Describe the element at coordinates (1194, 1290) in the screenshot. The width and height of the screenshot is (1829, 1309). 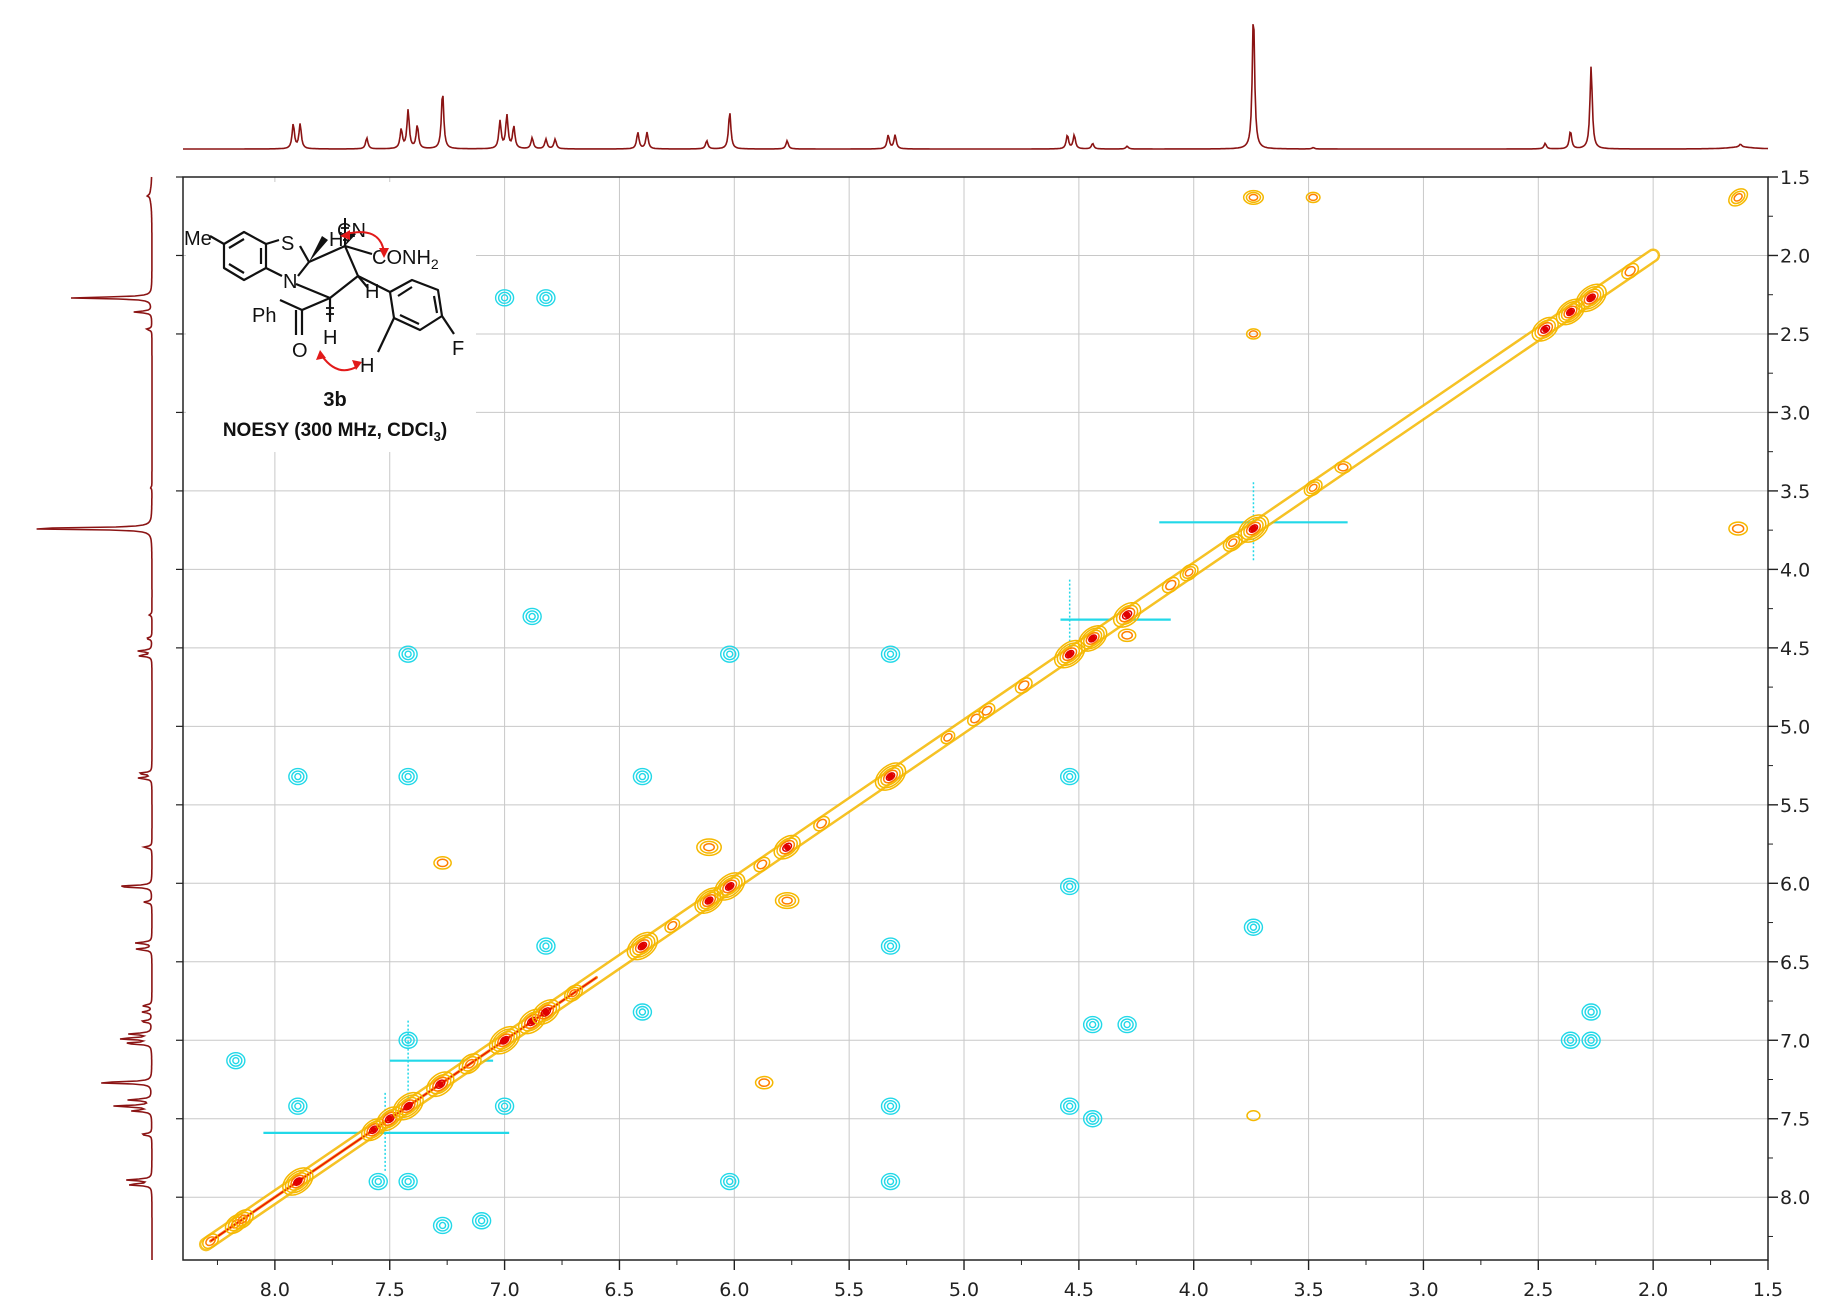
I see `x-tick-label: 4.0` at that location.